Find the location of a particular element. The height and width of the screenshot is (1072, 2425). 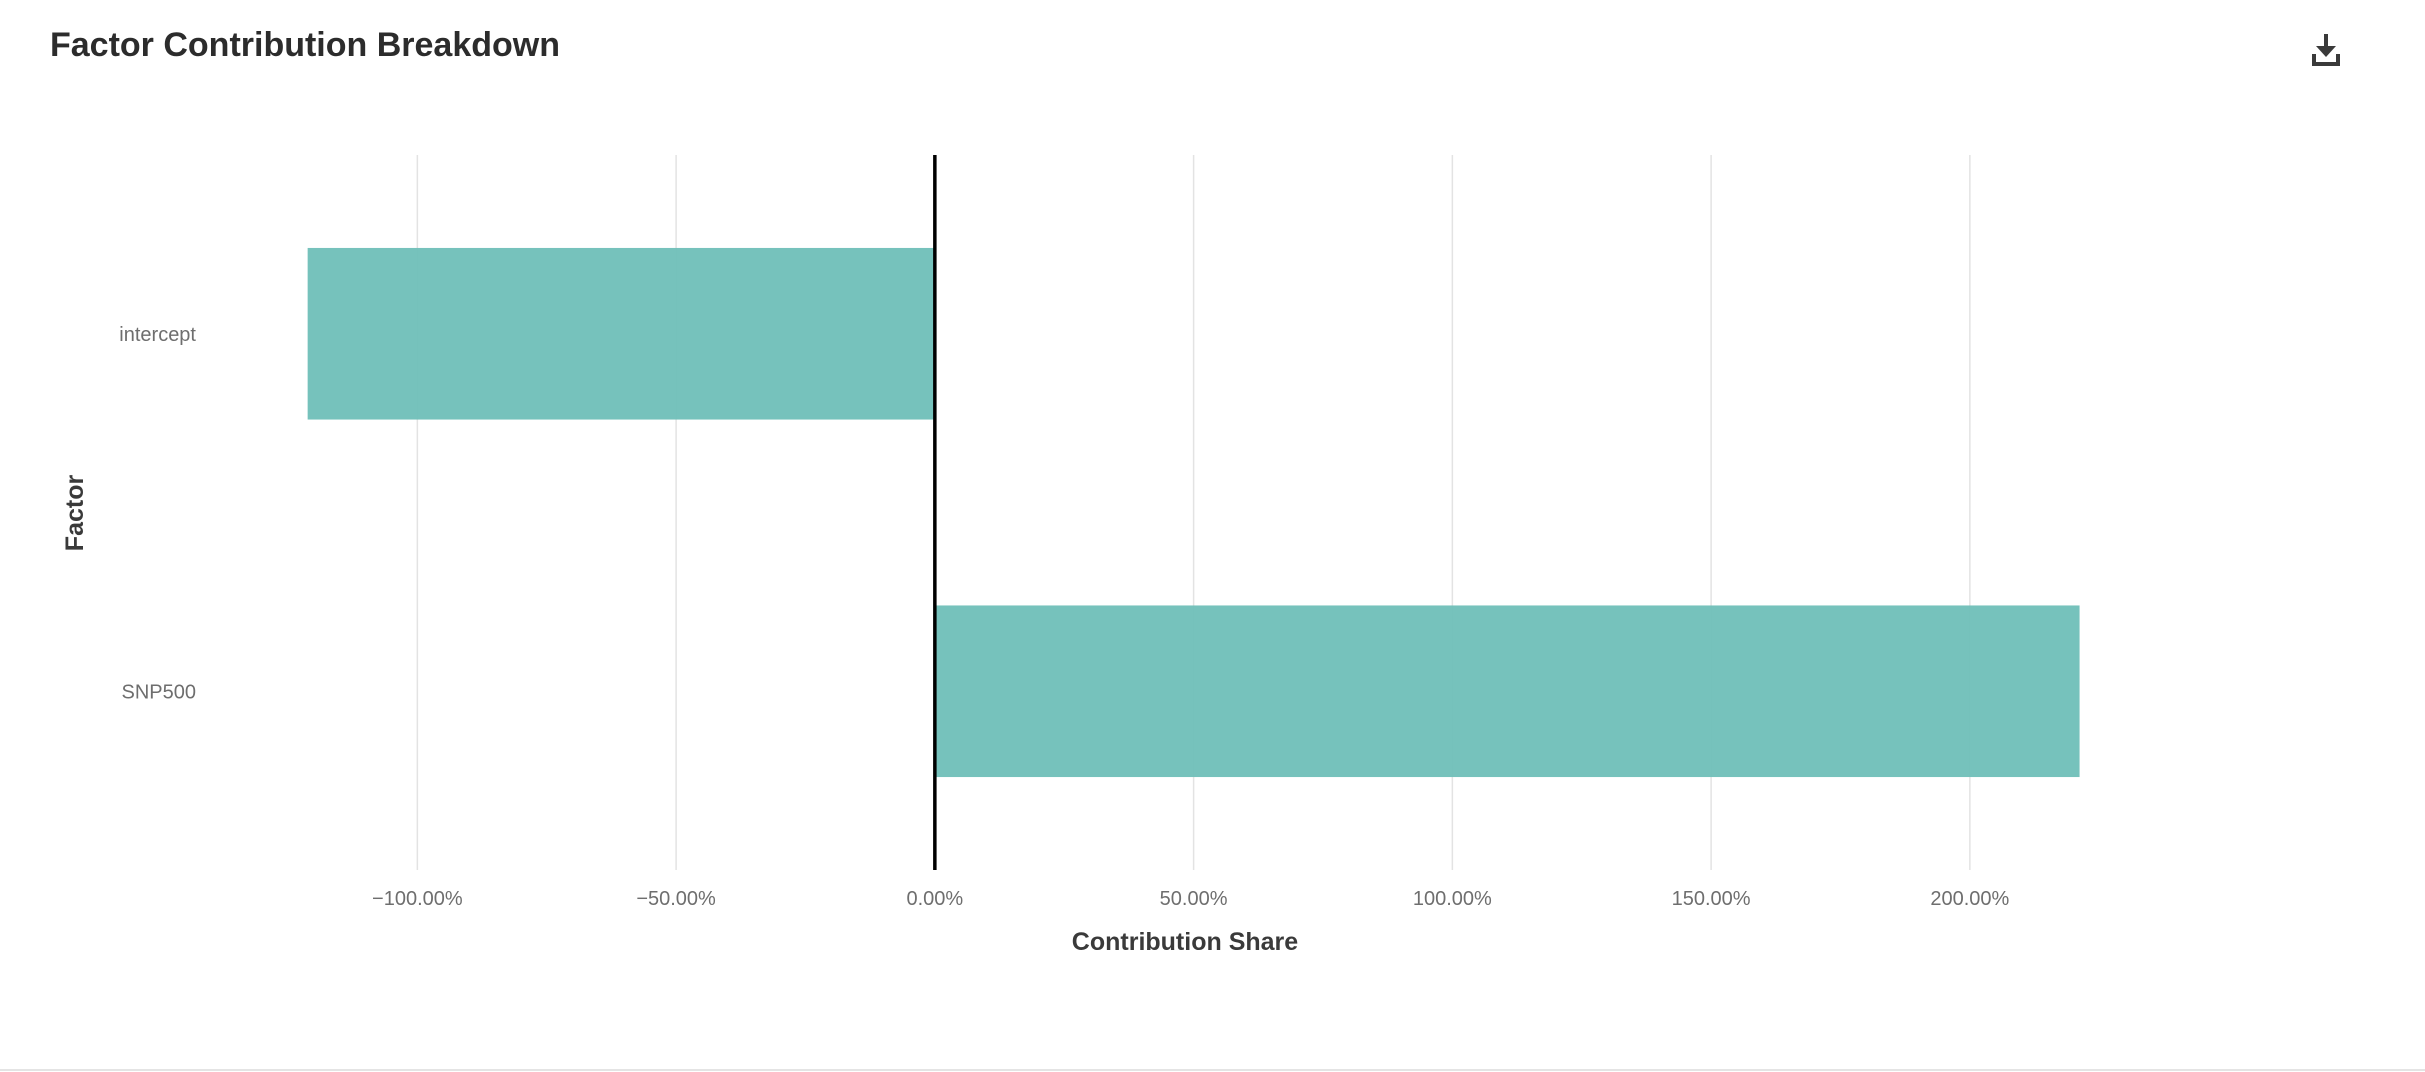

bar-snp500 is located at coordinates (1507, 691).